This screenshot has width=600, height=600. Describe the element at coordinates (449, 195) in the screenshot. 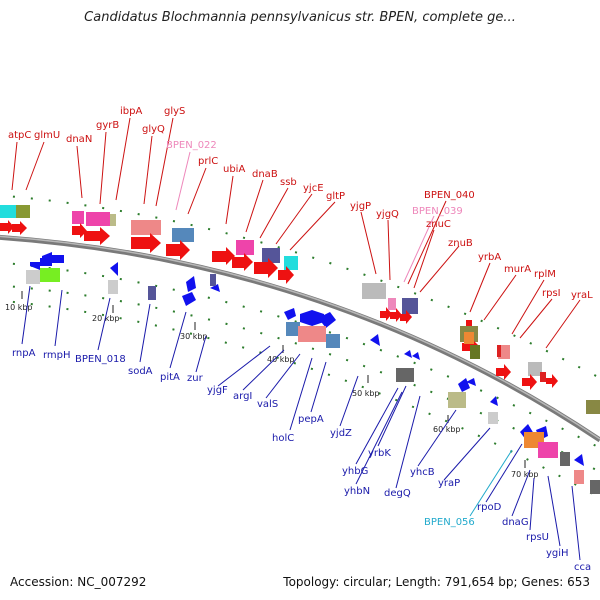

I see `gene-label-BPEN_040: BPEN_040` at that location.